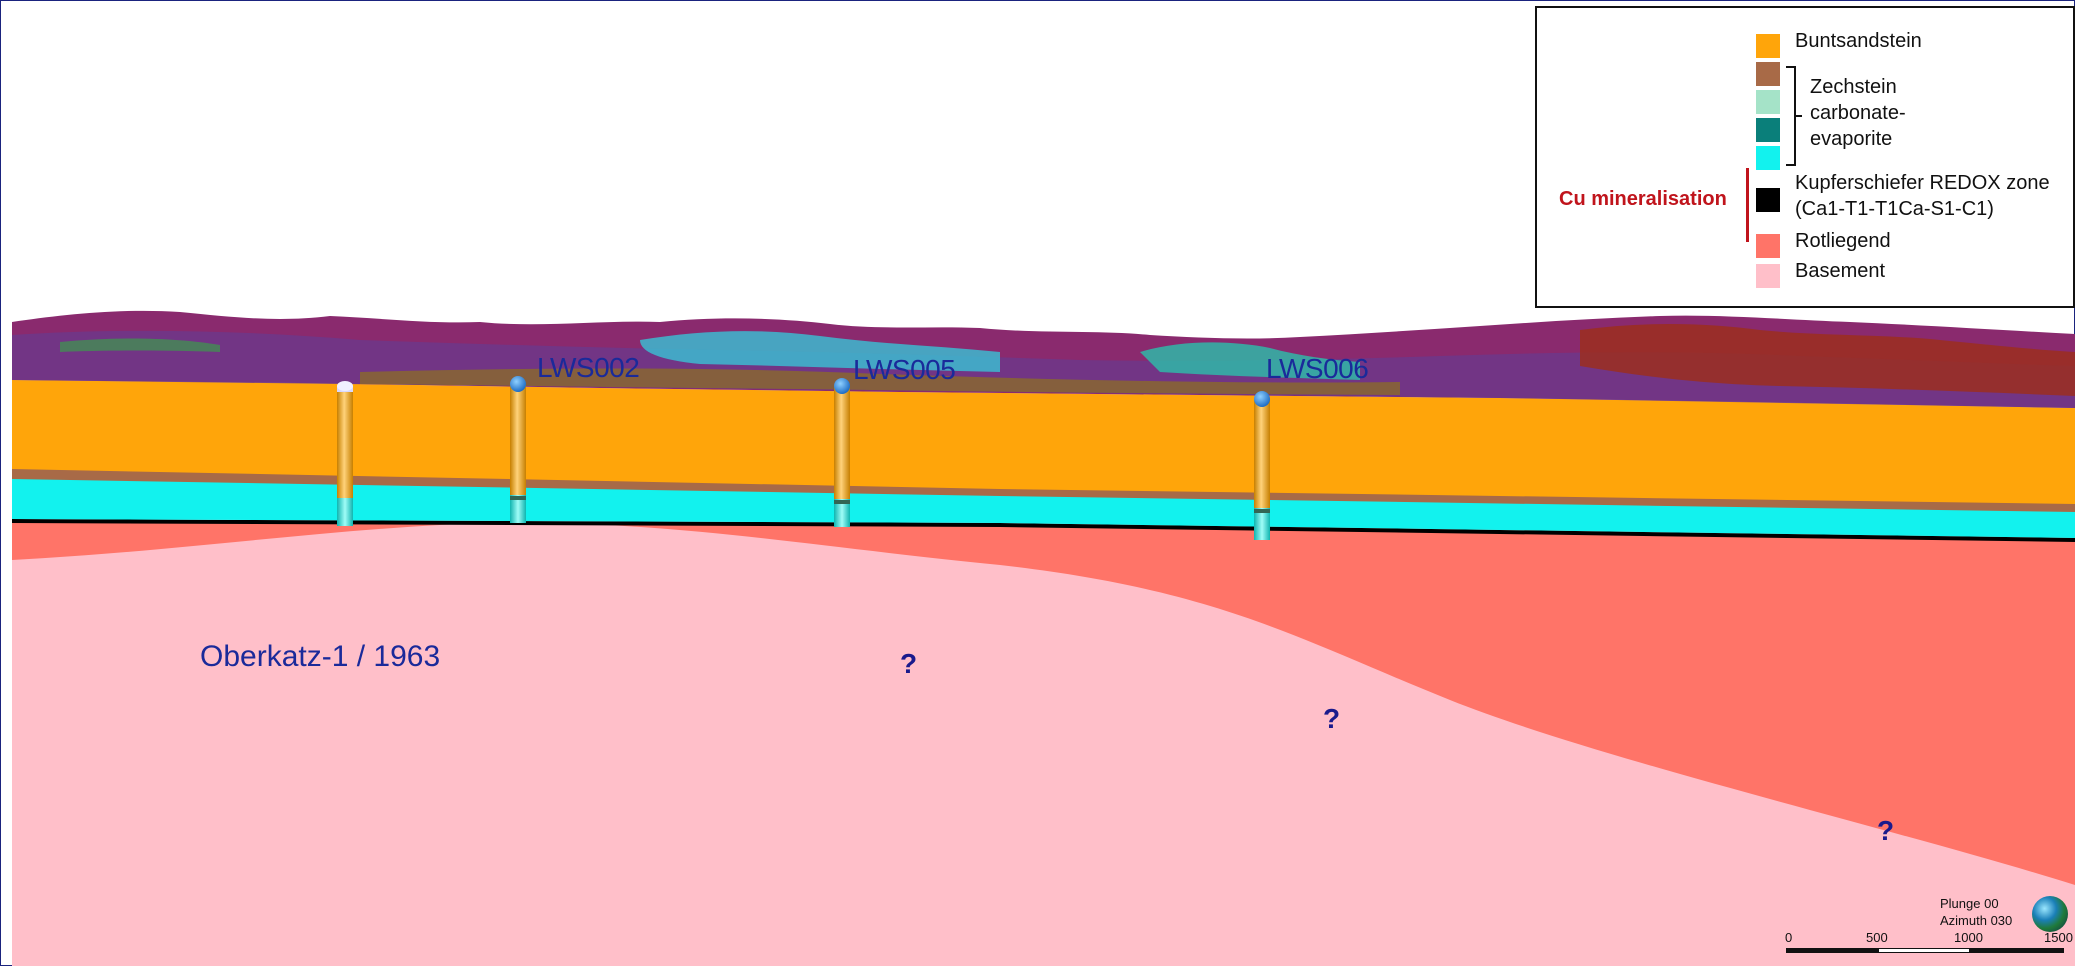  What do you see at coordinates (1250, 361) in the screenshot?
I see `terrain-band-teal` at bounding box center [1250, 361].